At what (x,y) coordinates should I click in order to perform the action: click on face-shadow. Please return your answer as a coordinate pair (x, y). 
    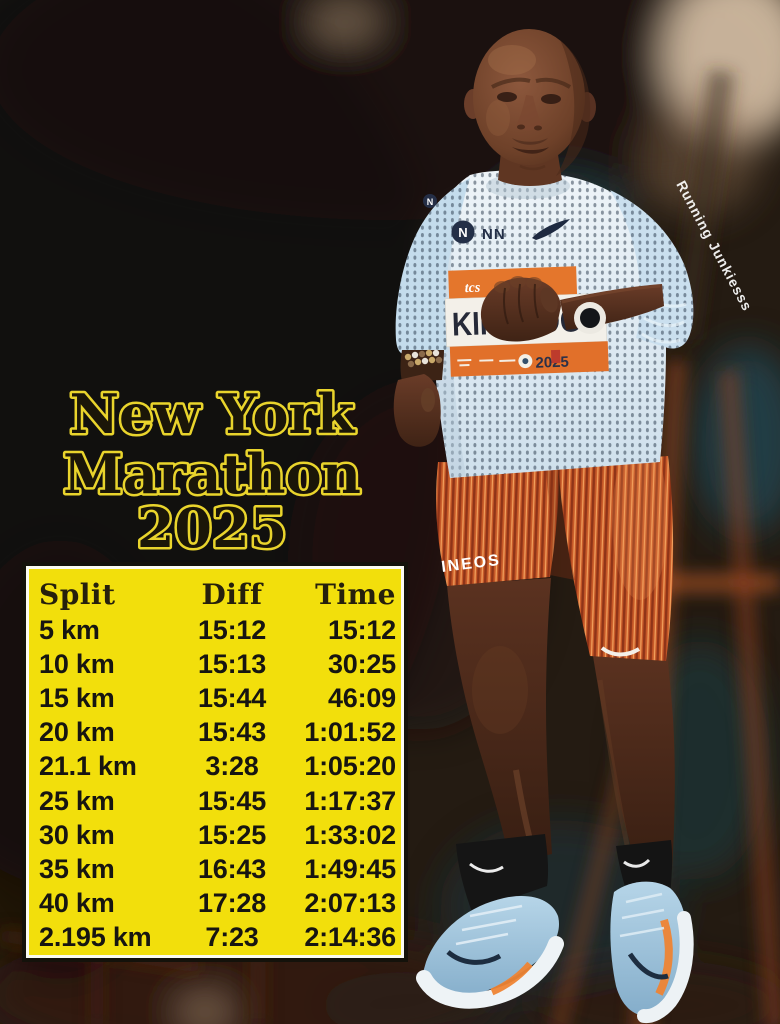
    Looking at the image, I should click on (573, 108).